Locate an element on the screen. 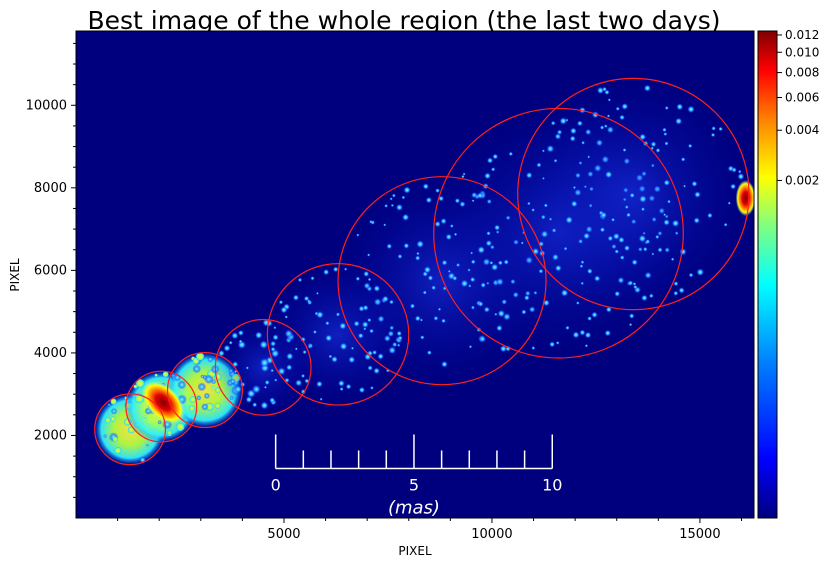 The height and width of the screenshot is (567, 830). x-tick-label: 5000 is located at coordinates (283, 534).